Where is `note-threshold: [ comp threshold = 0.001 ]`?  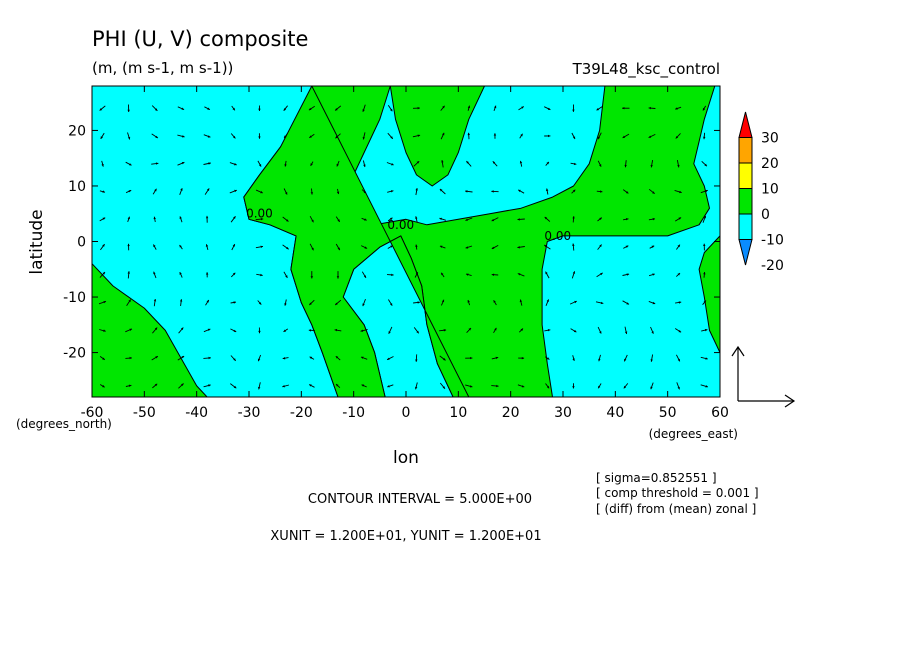
note-threshold: [ comp threshold = 0.001 ] is located at coordinates (677, 493).